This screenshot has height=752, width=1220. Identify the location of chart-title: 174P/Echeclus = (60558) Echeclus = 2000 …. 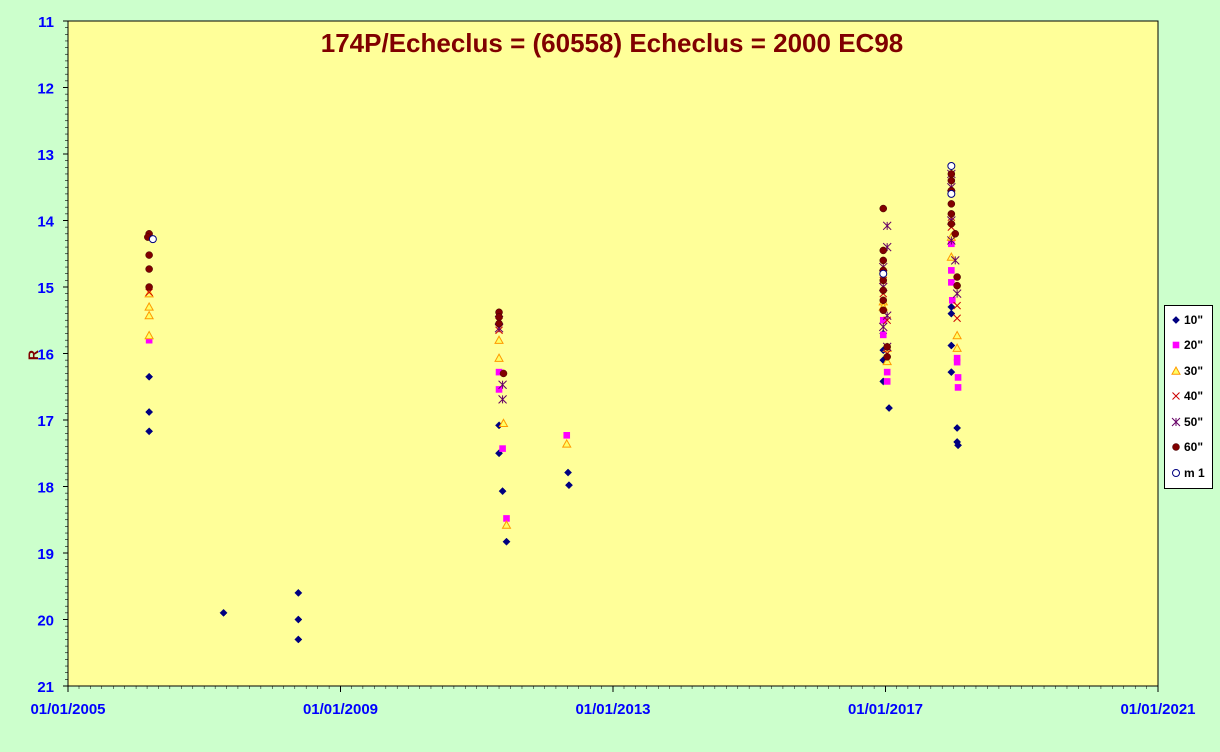
(612, 43).